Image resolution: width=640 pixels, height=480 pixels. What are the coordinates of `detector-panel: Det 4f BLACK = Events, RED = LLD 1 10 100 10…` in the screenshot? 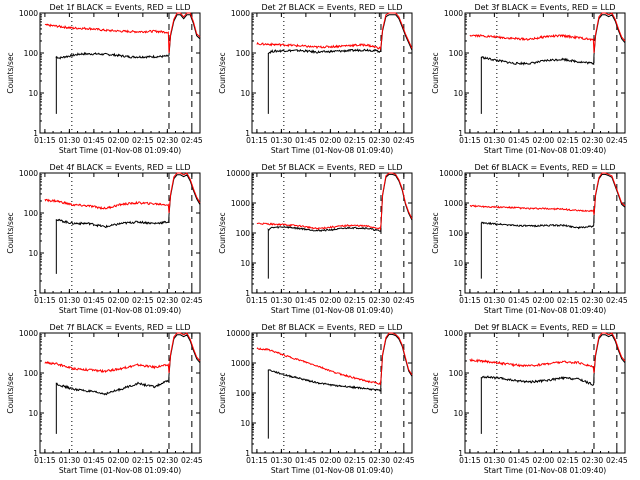 It's located at (104, 239).